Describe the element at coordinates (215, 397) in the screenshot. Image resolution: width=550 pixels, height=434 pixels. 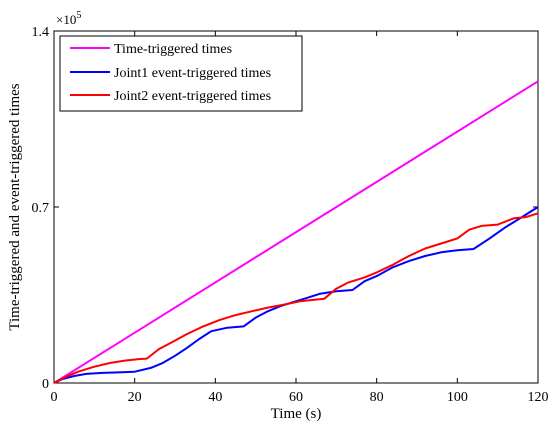
I see `x-tick-label: 40` at that location.